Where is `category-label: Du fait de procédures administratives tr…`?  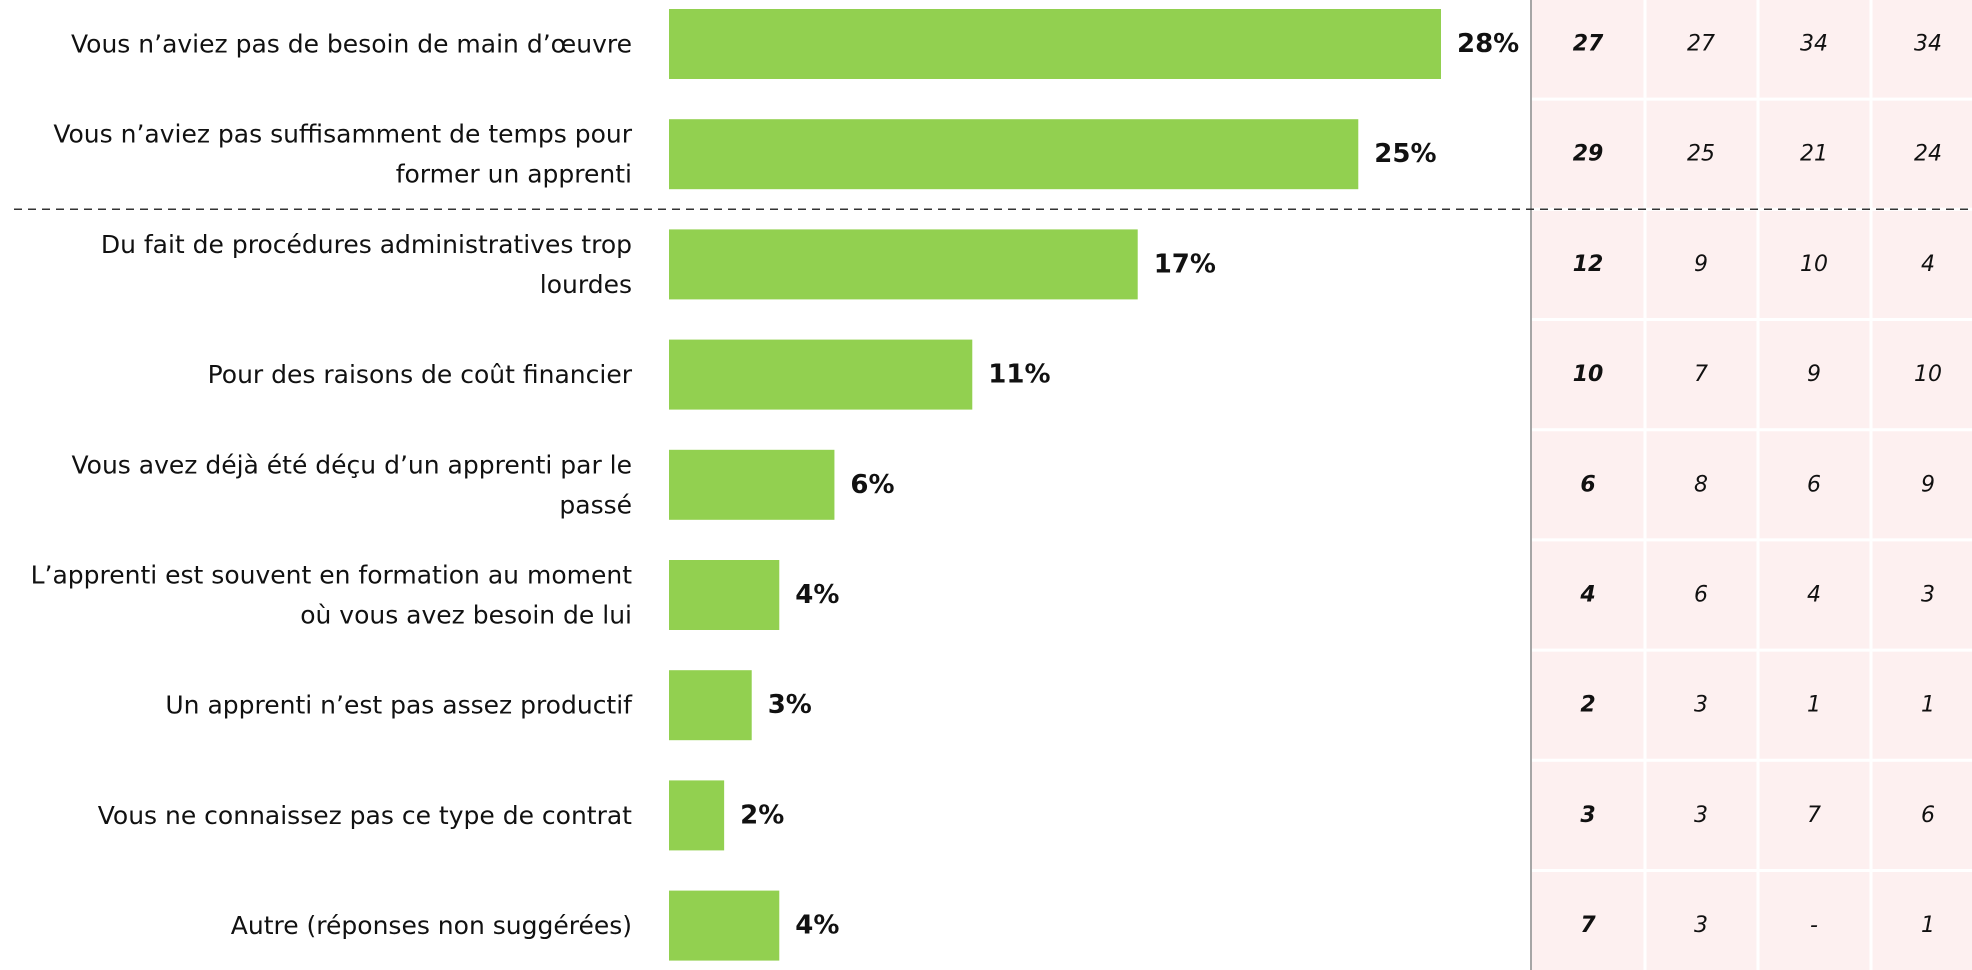 category-label: Du fait de procédures administratives tr… is located at coordinates (366, 244).